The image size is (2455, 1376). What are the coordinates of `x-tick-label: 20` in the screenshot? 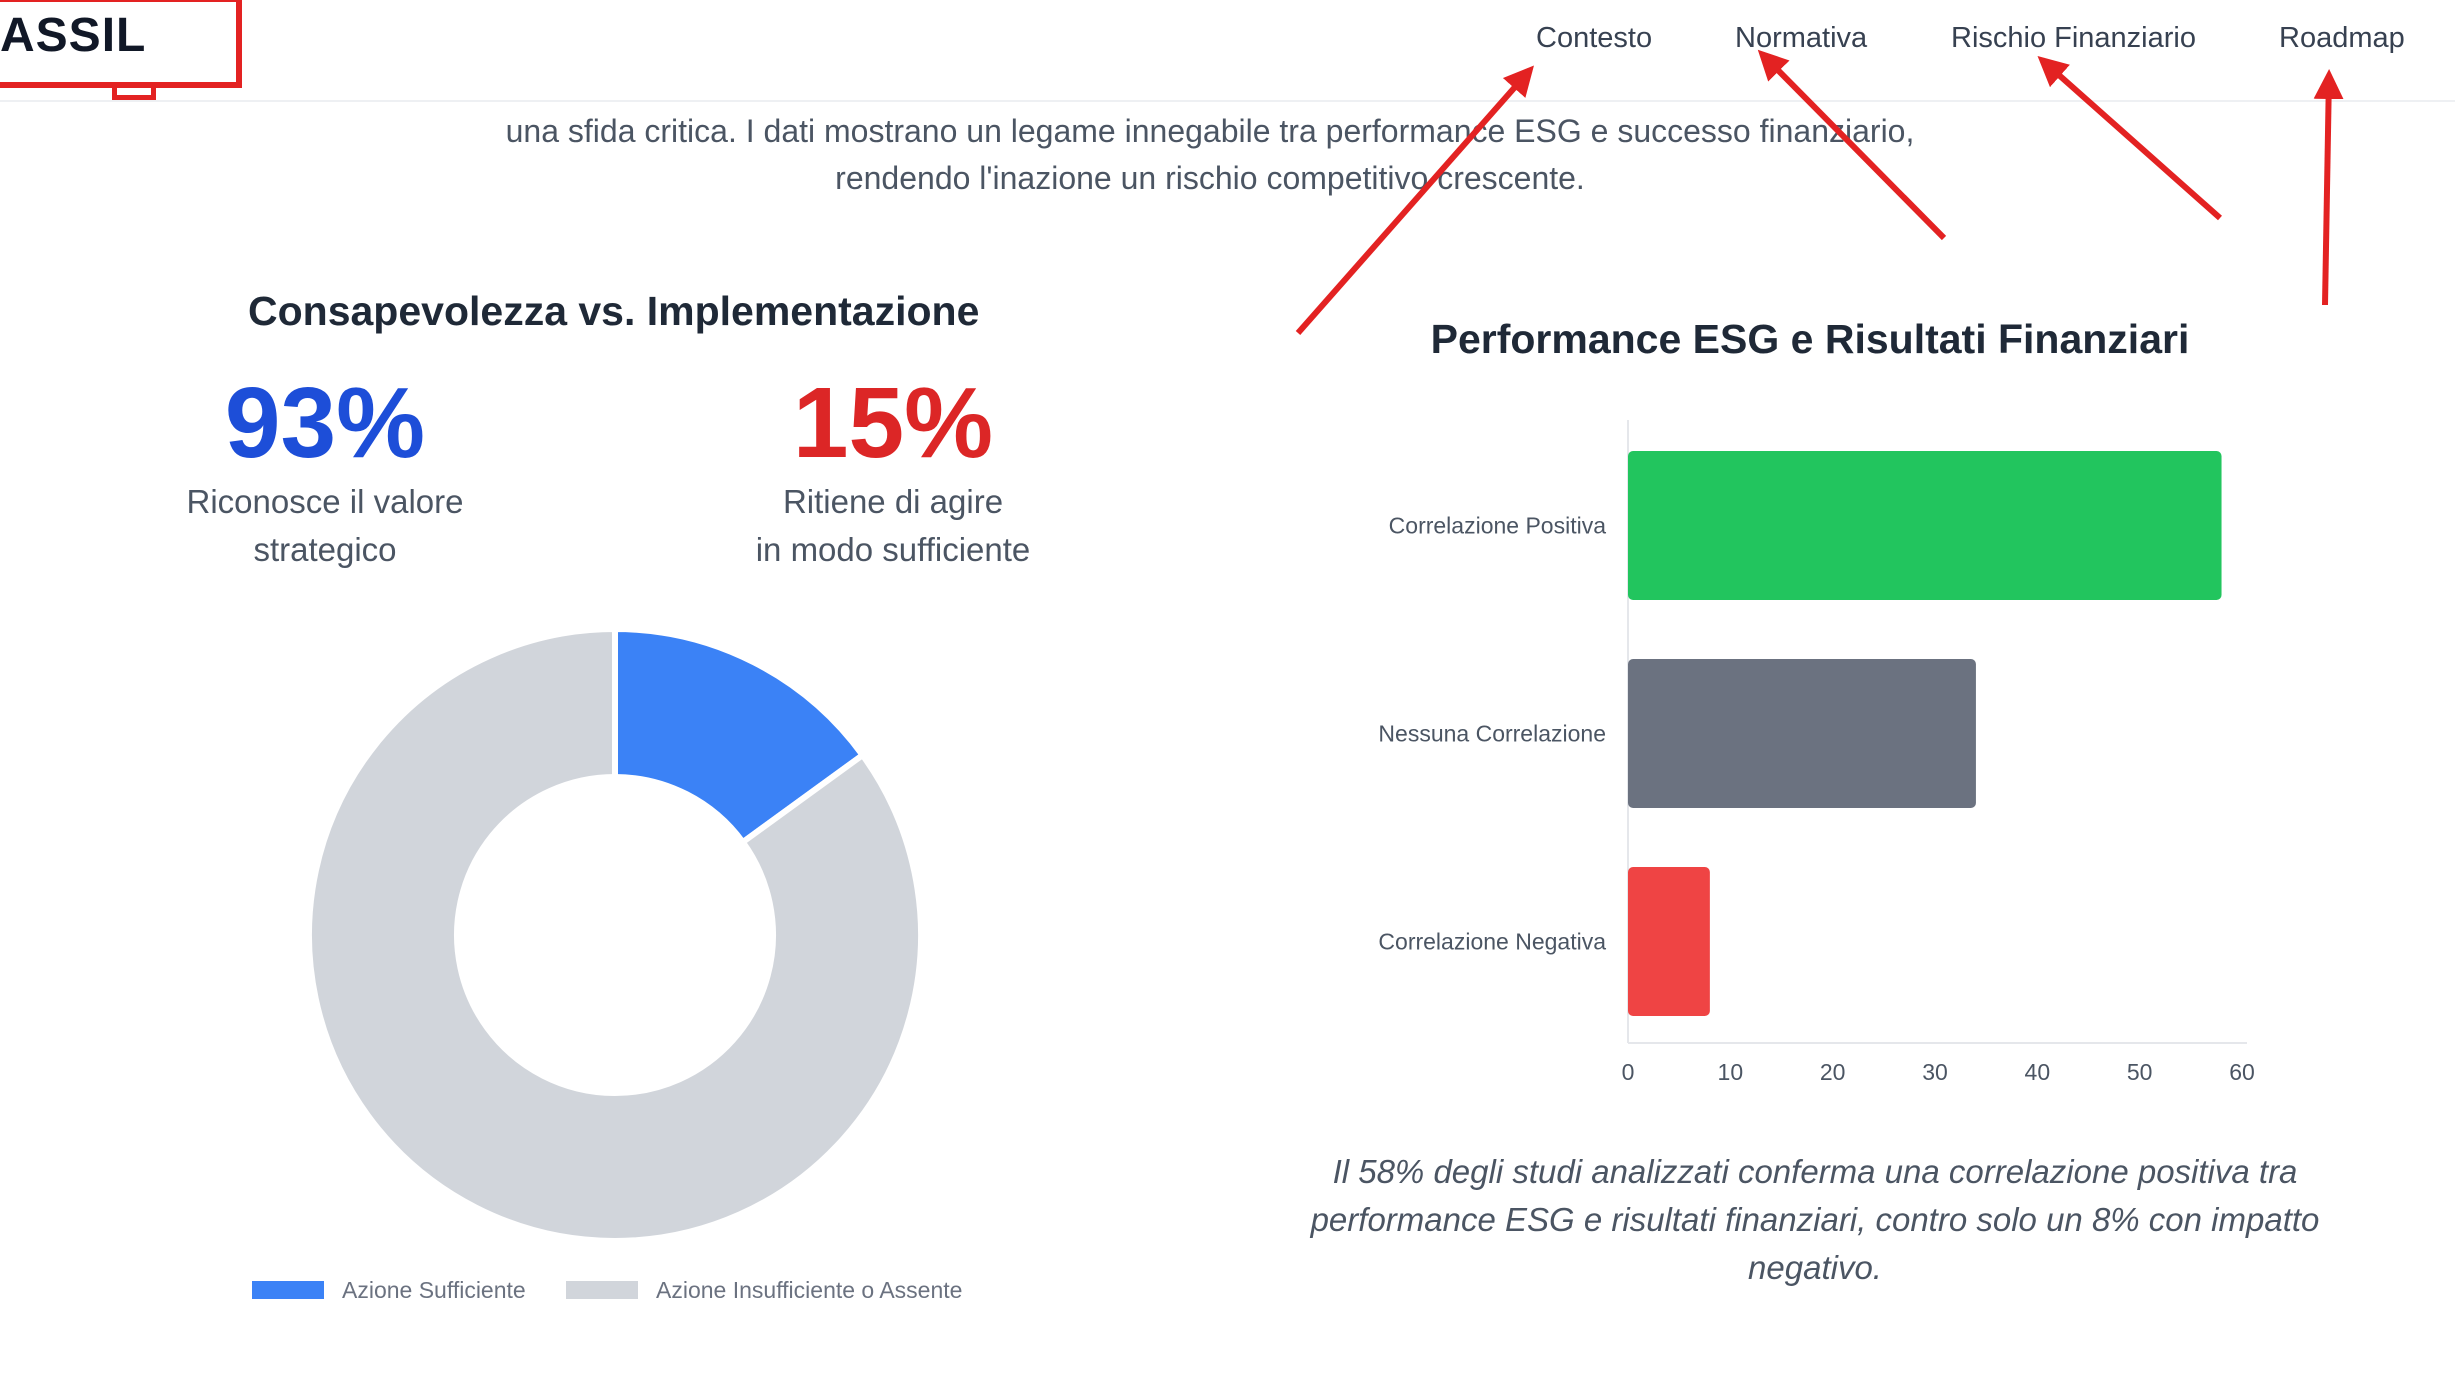 It's located at (1833, 1072).